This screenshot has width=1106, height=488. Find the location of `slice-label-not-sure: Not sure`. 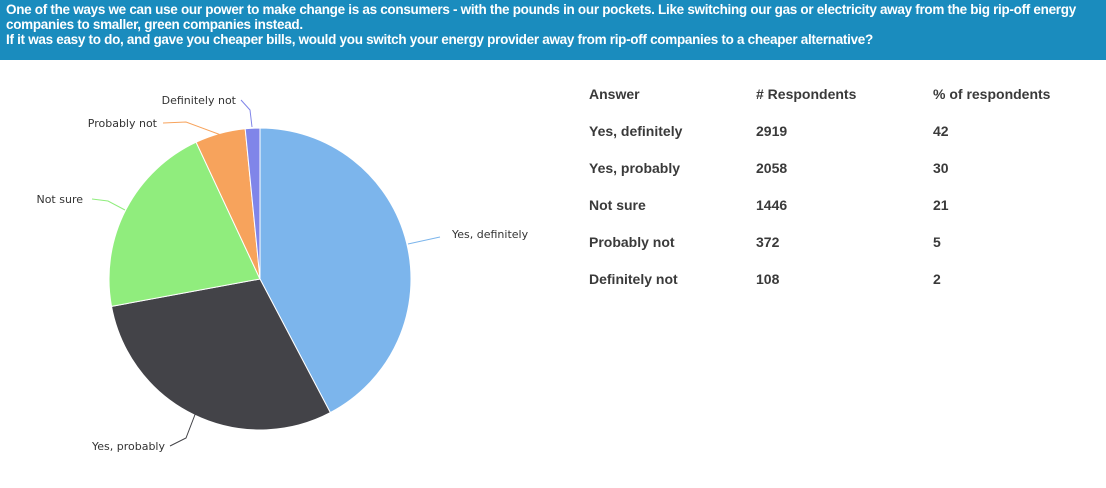

slice-label-not-sure: Not sure is located at coordinates (59, 199).